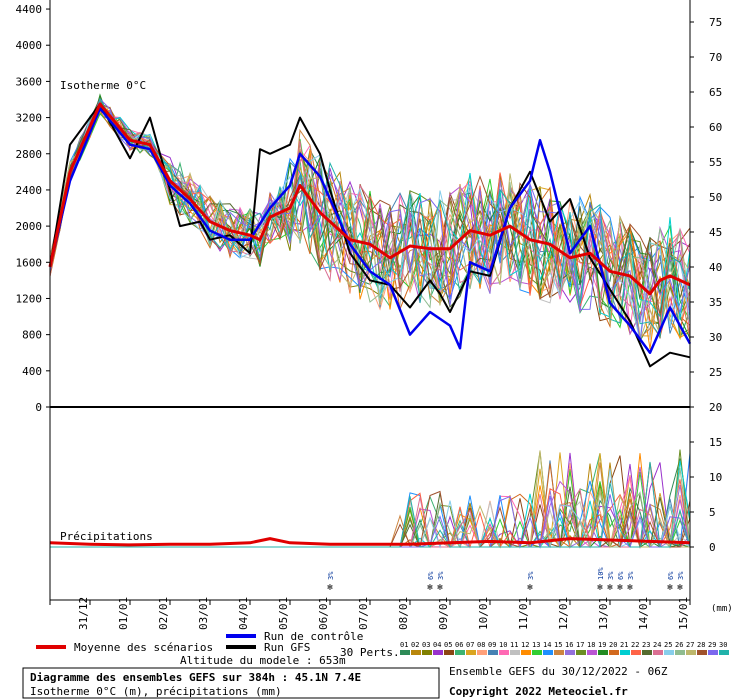  What do you see at coordinates (263, 660) in the screenshot?
I see `altitude-label: Altitude du modele : 653m` at bounding box center [263, 660].